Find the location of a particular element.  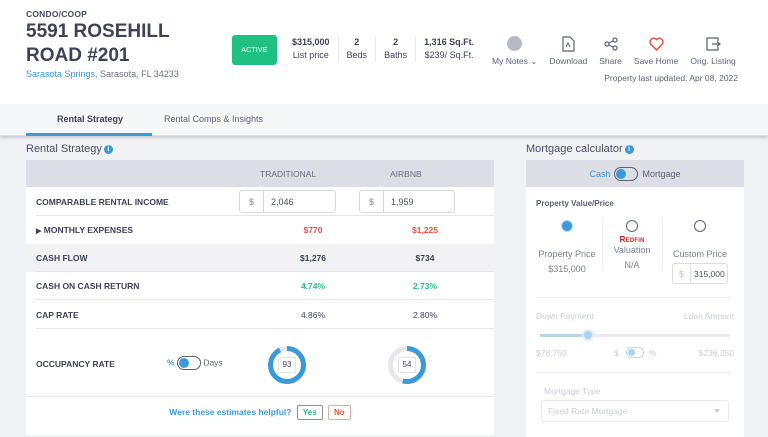

share-button: Share is located at coordinates (610, 51).